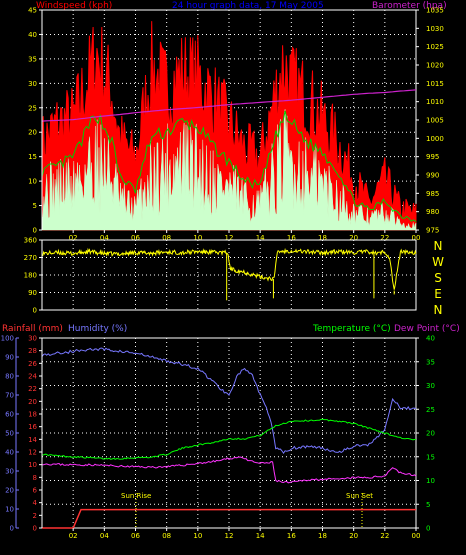 The width and height of the screenshot is (466, 555). I want to click on sunset-label: Sun Set, so click(359, 496).